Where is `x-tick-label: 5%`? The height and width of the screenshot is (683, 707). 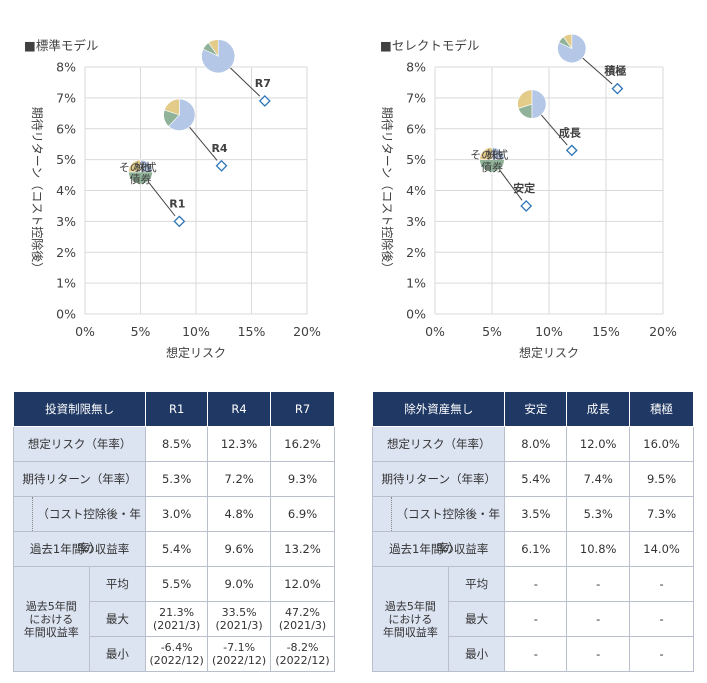 x-tick-label: 5% is located at coordinates (141, 331).